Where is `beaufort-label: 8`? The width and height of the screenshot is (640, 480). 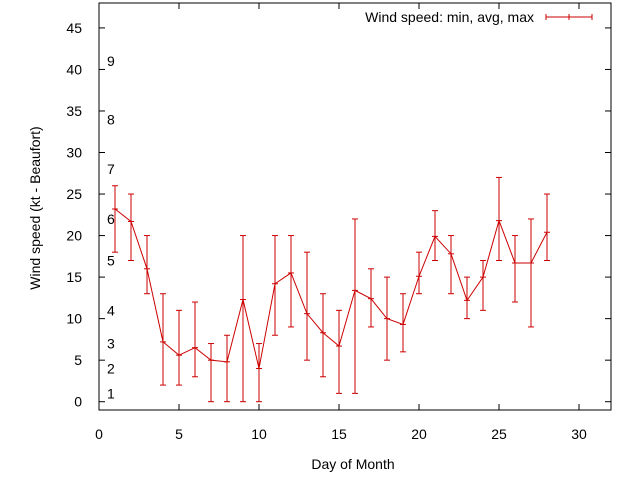
beaufort-label: 8 is located at coordinates (111, 119).